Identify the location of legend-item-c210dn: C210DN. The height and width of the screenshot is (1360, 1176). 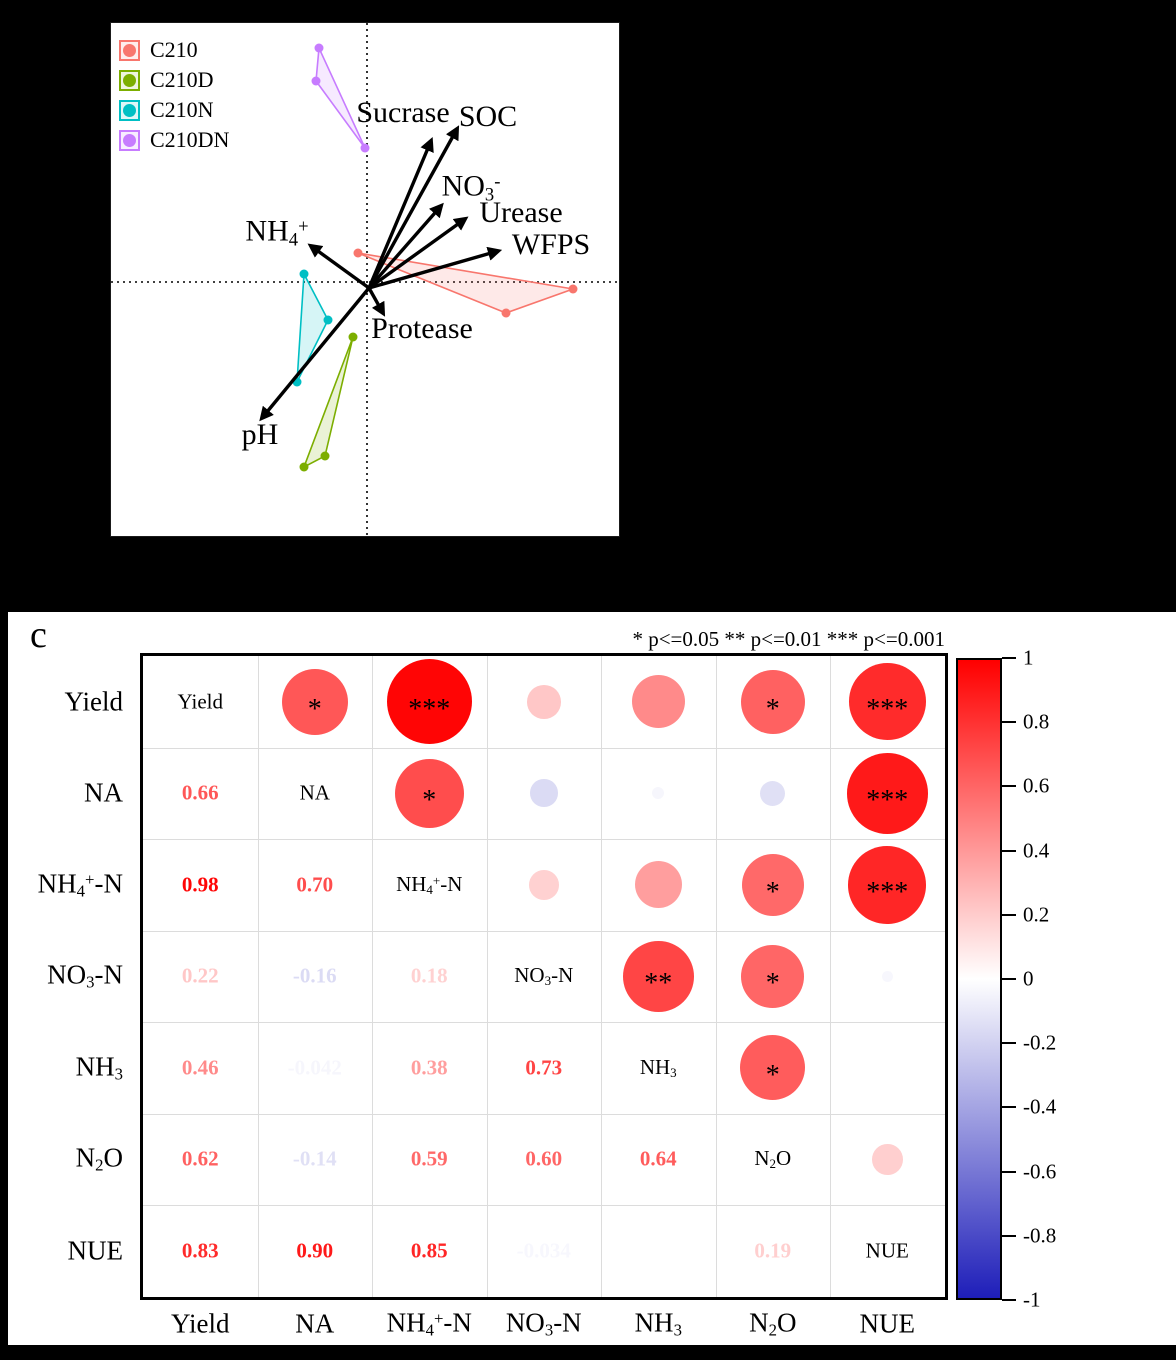
(174, 140).